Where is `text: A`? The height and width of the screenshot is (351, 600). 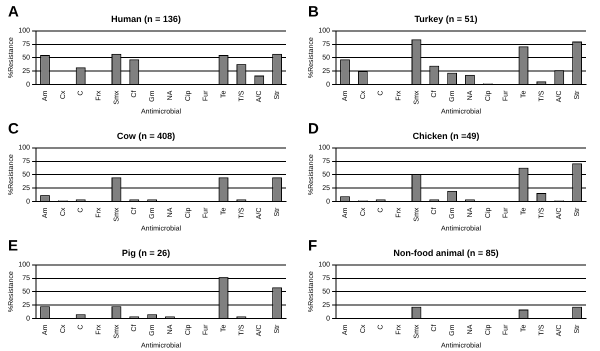
text: A is located at coordinates (13, 12).